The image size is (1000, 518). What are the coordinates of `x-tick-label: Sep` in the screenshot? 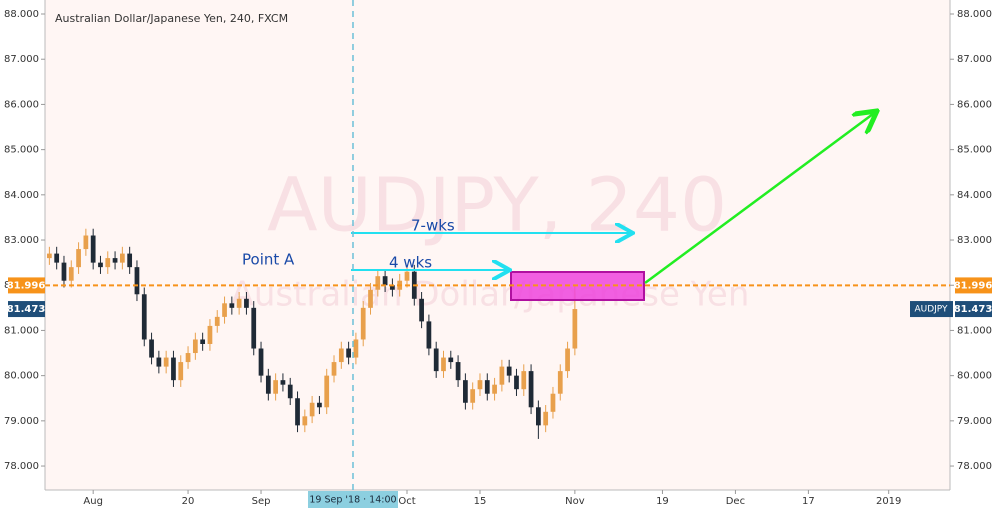 It's located at (261, 501).